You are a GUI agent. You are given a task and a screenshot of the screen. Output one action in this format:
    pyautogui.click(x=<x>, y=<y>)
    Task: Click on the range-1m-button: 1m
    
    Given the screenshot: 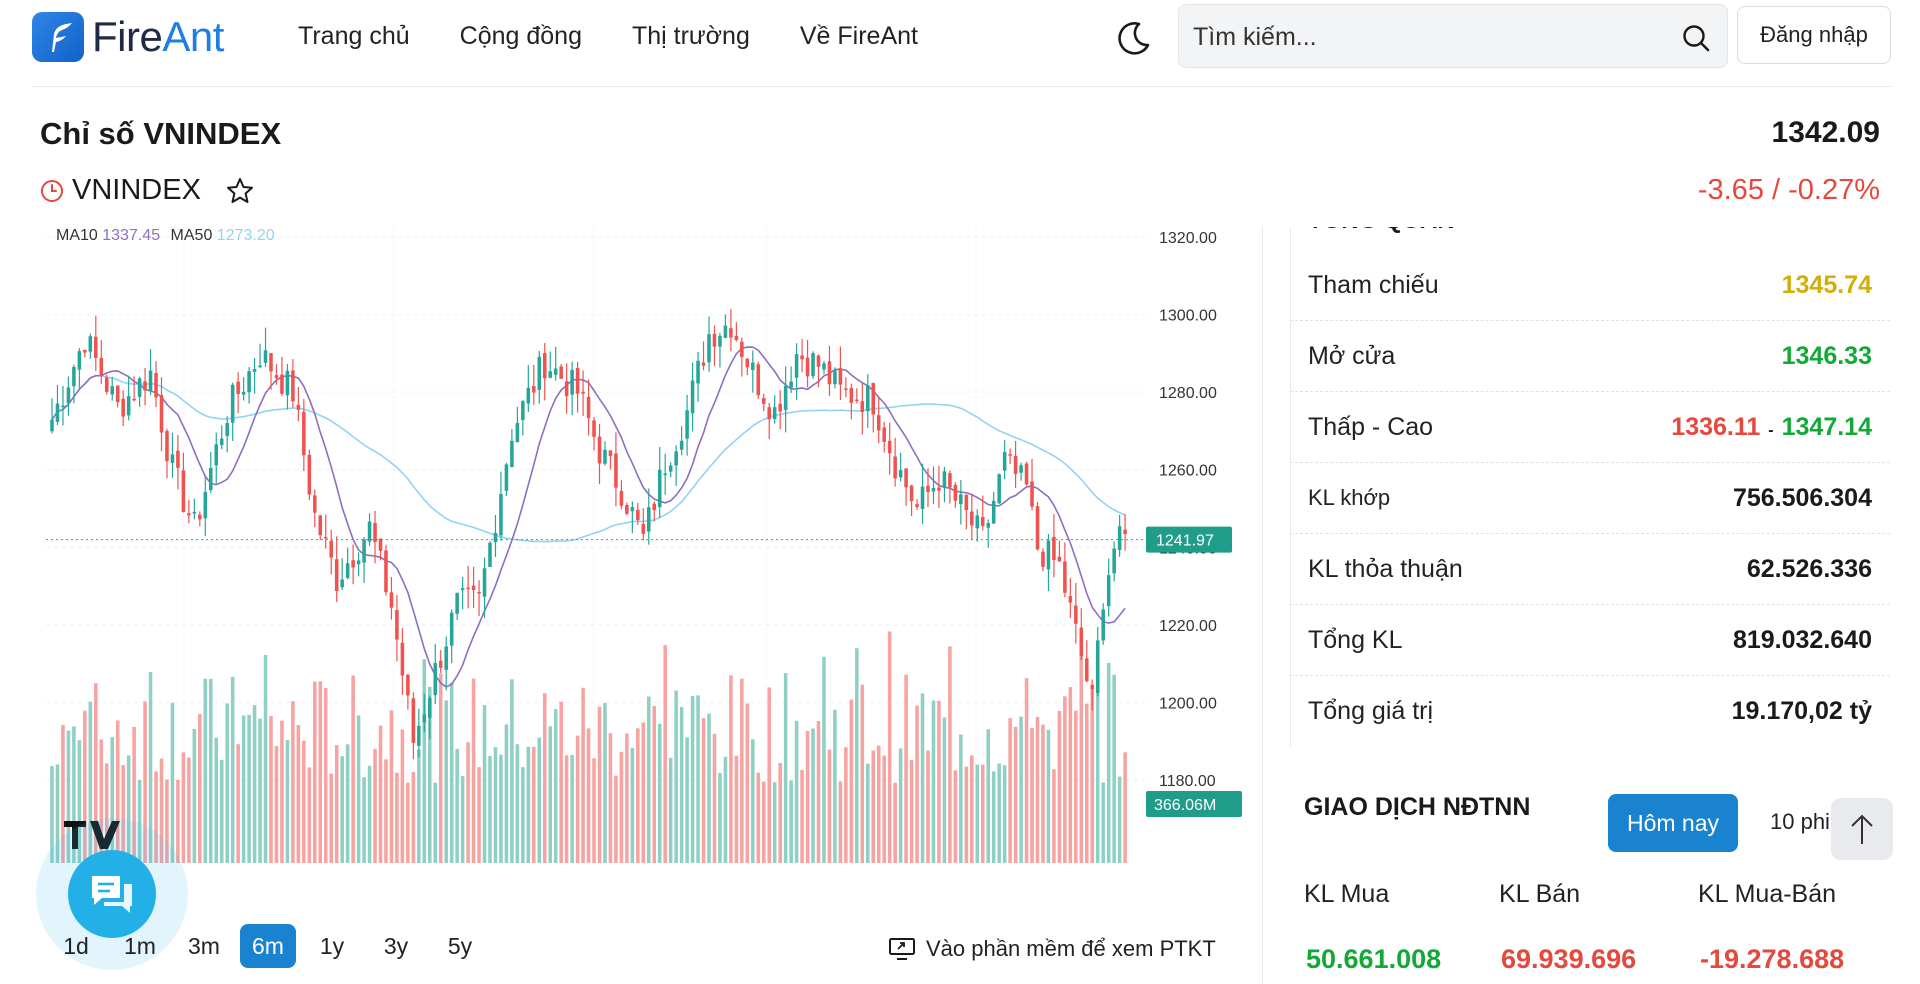 What is the action you would take?
    pyautogui.click(x=140, y=946)
    